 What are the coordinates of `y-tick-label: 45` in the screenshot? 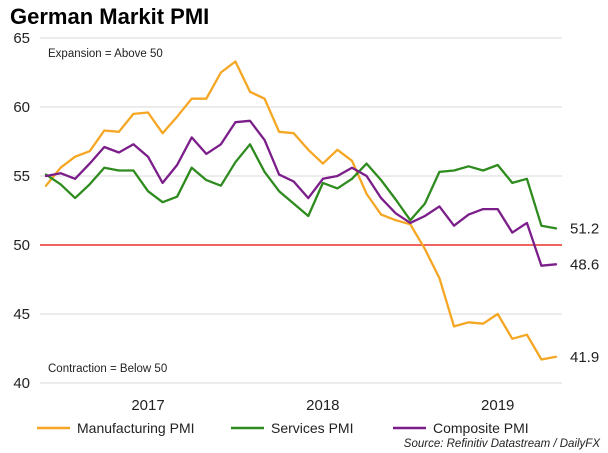 It's located at (21, 314).